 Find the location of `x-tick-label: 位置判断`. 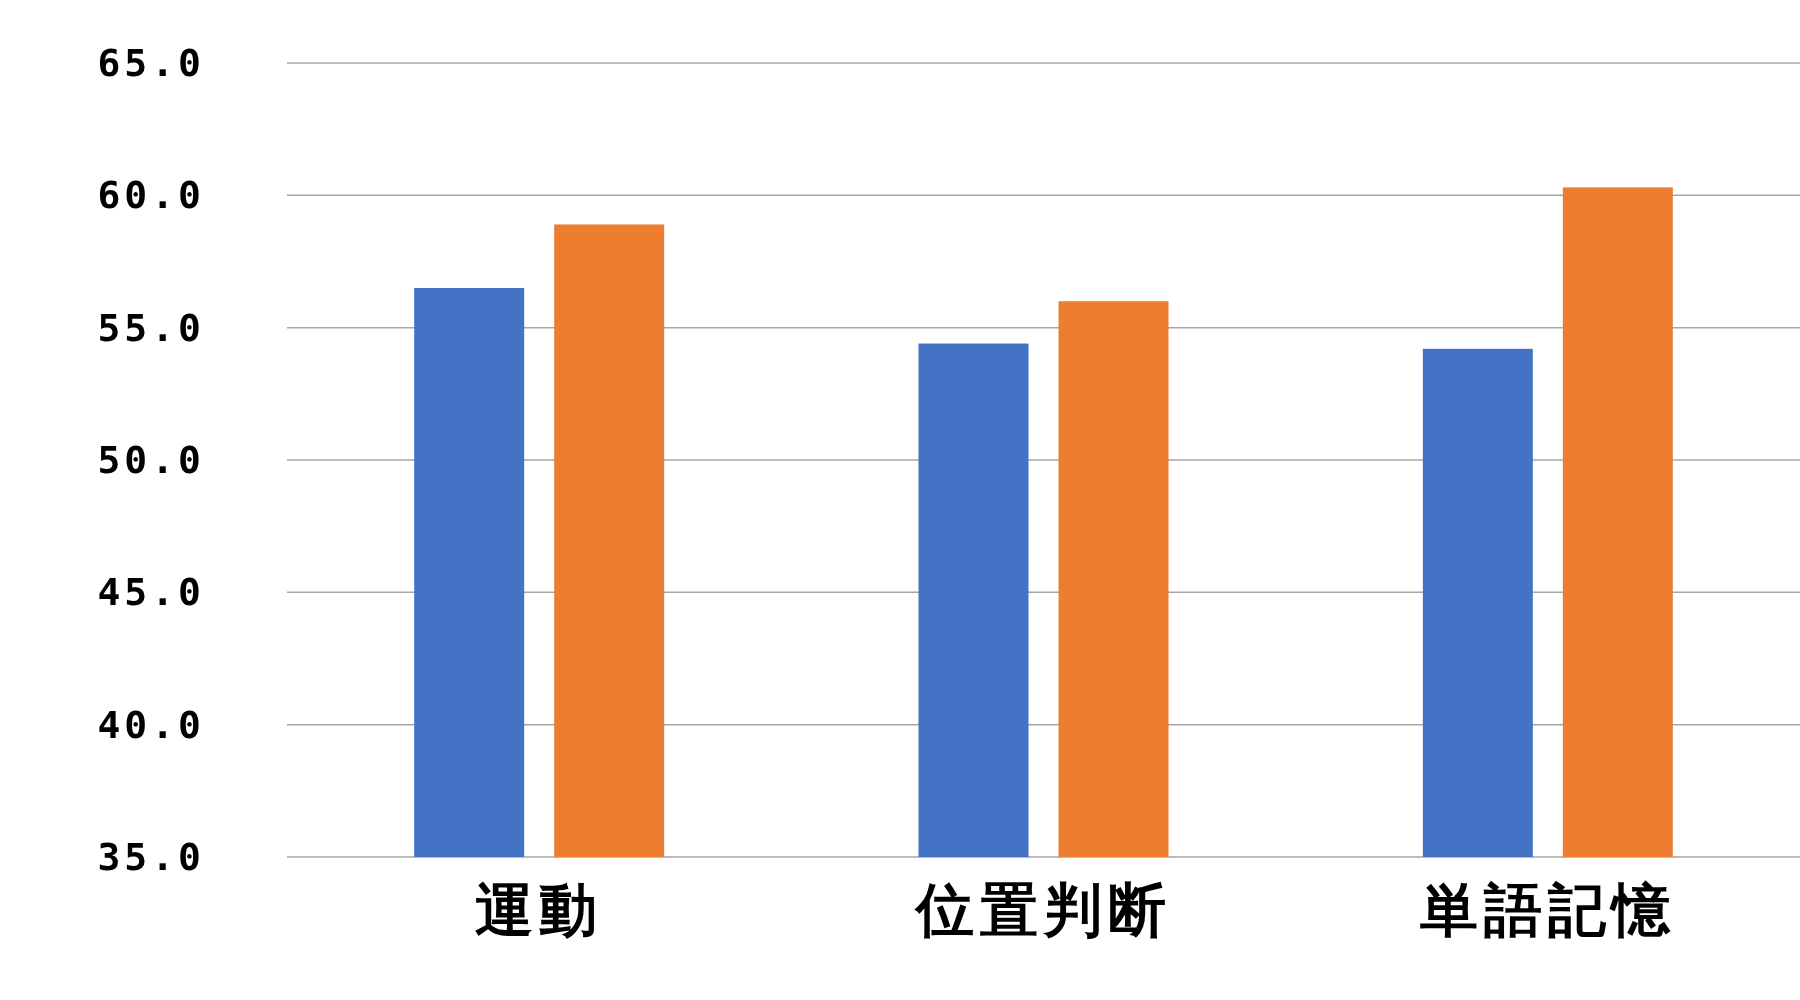

x-tick-label: 位置判断 is located at coordinates (1042, 910).